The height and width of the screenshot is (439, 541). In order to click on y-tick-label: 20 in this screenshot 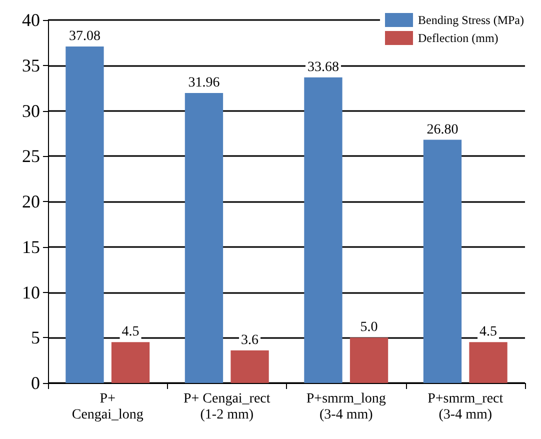, I will do `click(31, 202)`.